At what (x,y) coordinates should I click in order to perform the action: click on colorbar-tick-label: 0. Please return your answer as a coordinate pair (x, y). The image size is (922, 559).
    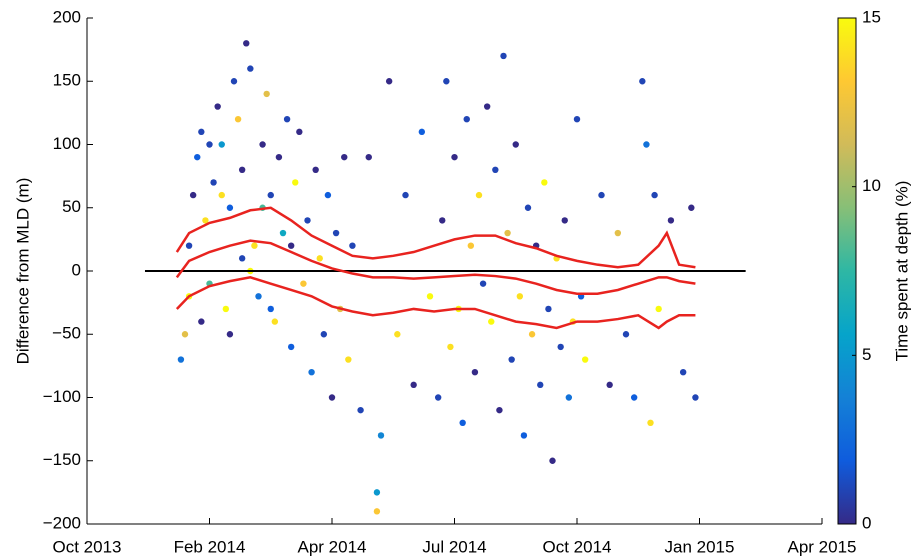
    Looking at the image, I should click on (866, 522).